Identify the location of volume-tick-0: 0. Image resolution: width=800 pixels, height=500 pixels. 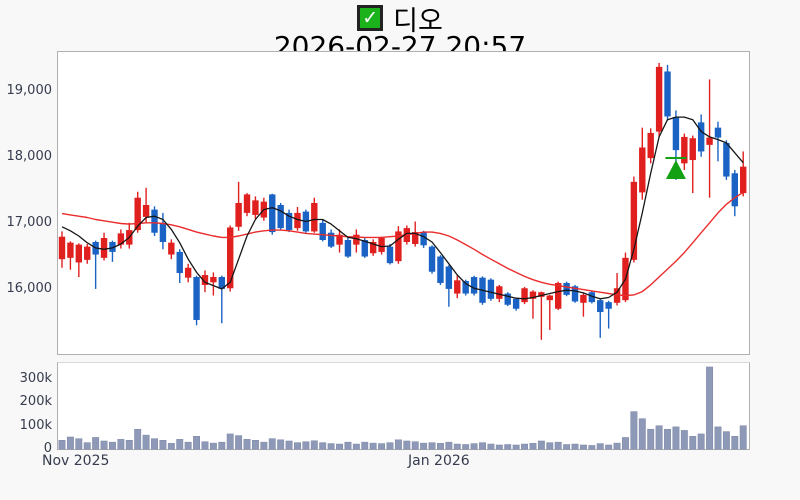
(47, 448).